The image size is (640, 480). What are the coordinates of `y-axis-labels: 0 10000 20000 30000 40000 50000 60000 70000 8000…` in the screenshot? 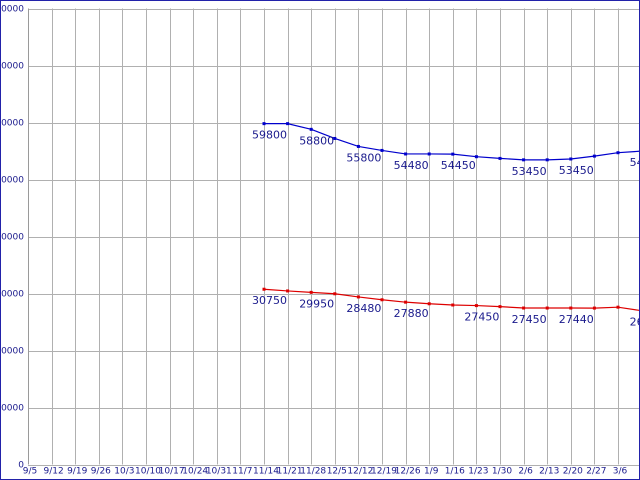 It's located at (12, 238).